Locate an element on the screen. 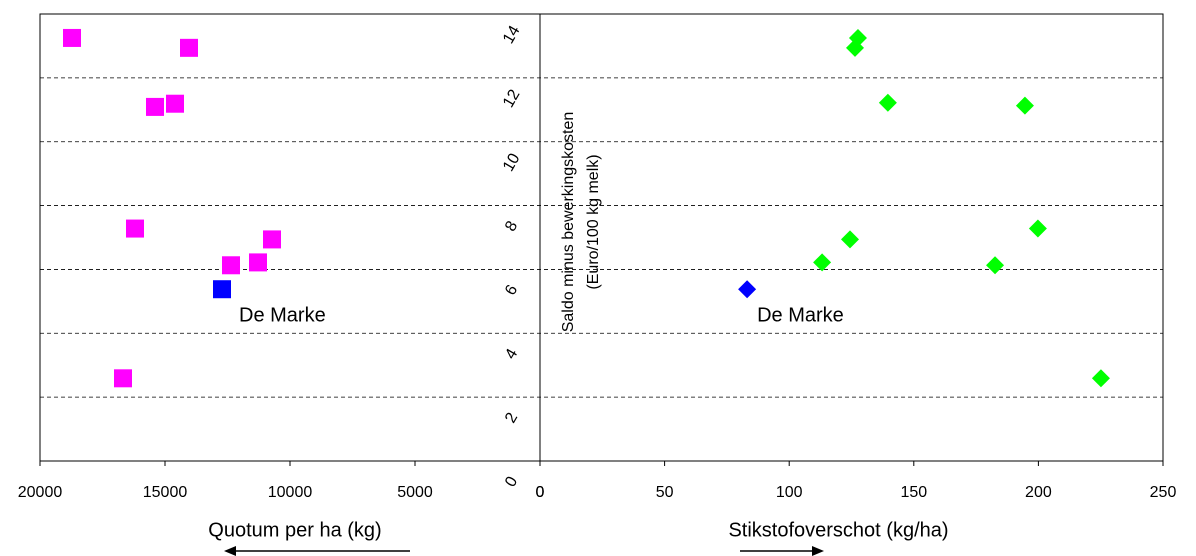 Image resolution: width=1196 pixels, height=556 pixels. x-tick-label: 150 is located at coordinates (913, 492).